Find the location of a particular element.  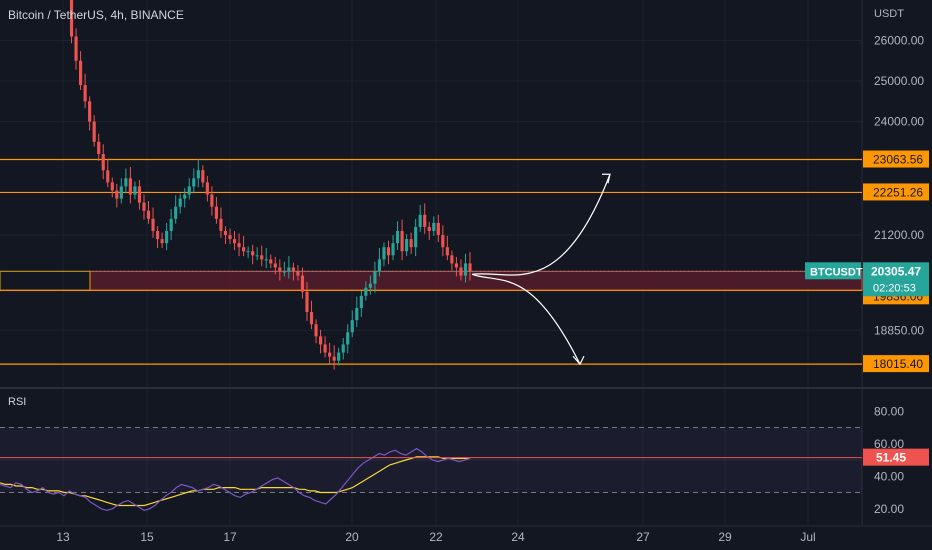

zone-left-box is located at coordinates (45, 280).